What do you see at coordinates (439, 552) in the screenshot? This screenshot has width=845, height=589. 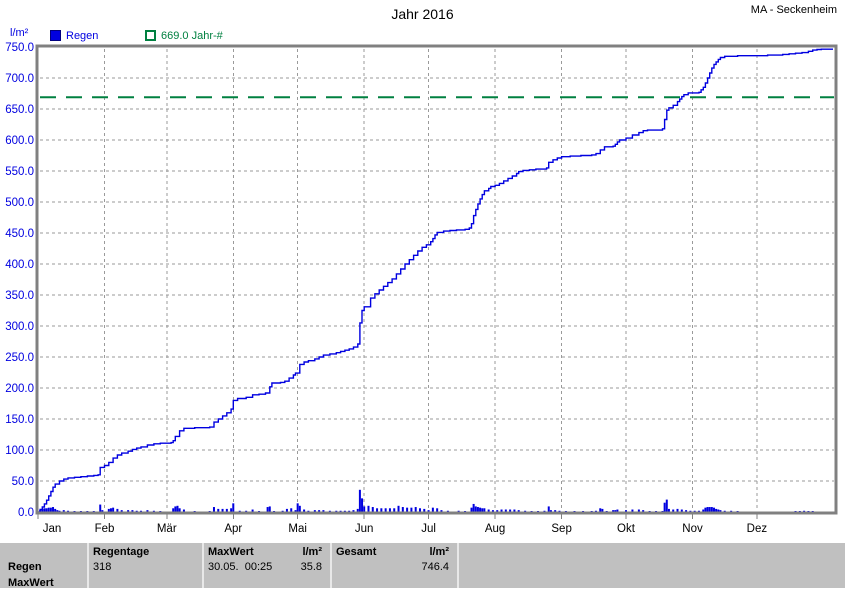 I see `unit-gesamt: l/m²` at bounding box center [439, 552].